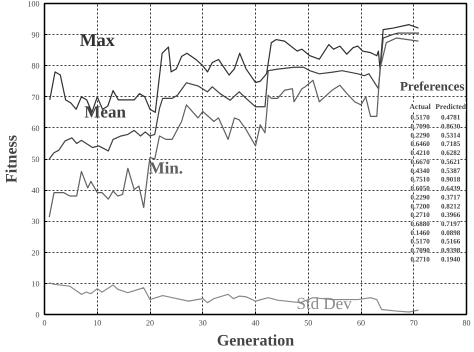  Describe the element at coordinates (36, 191) in the screenshot. I see `y-tick-label: 40` at that location.